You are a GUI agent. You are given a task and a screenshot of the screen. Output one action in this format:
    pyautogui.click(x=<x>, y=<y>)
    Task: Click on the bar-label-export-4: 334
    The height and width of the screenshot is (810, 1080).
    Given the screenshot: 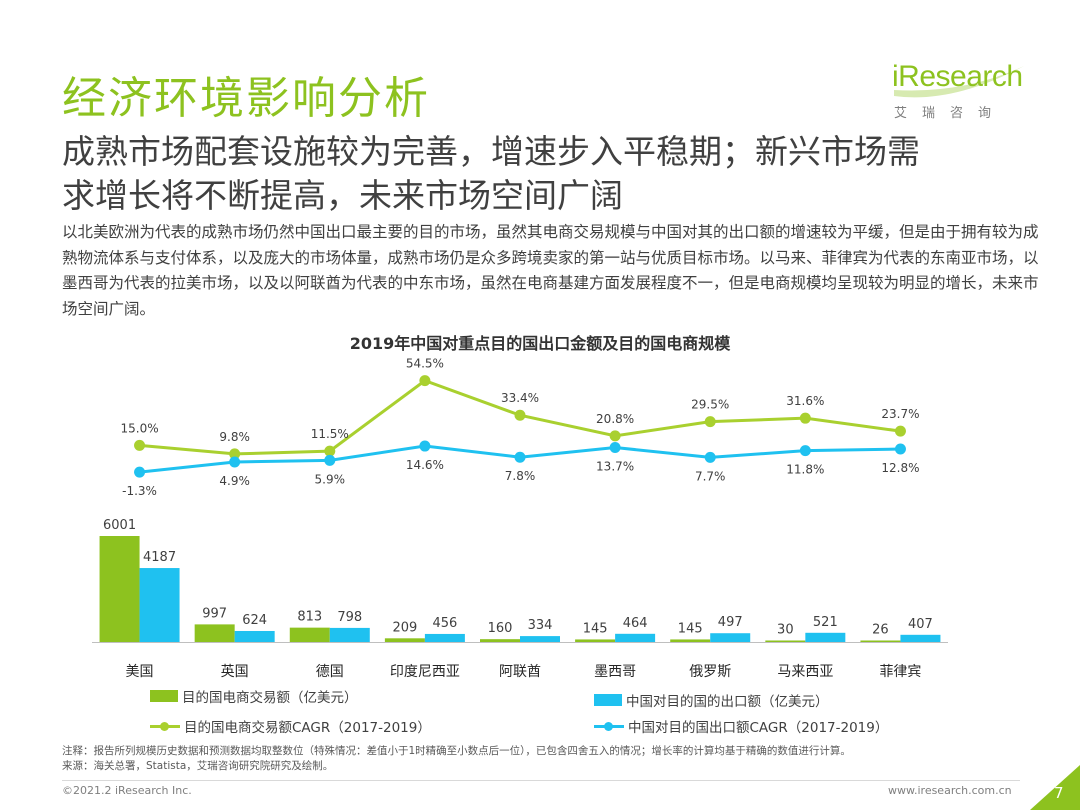 What is the action you would take?
    pyautogui.click(x=540, y=625)
    